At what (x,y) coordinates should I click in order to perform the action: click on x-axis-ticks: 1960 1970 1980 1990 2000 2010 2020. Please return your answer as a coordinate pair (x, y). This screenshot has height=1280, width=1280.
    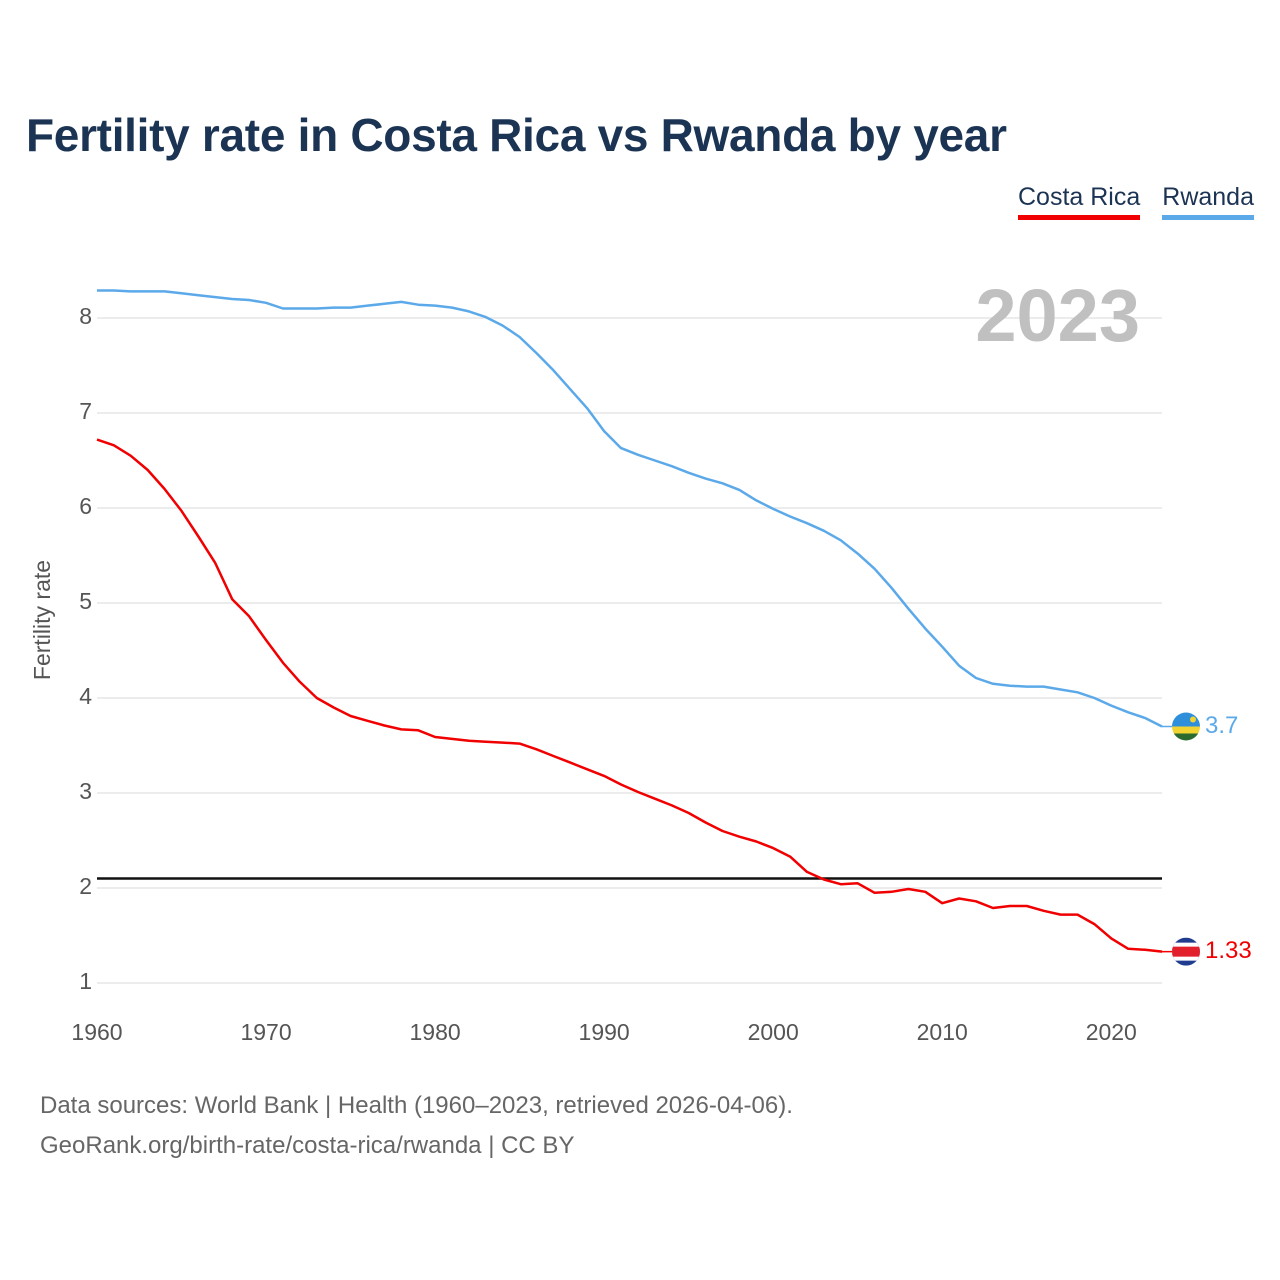
    Looking at the image, I should click on (603, 1032).